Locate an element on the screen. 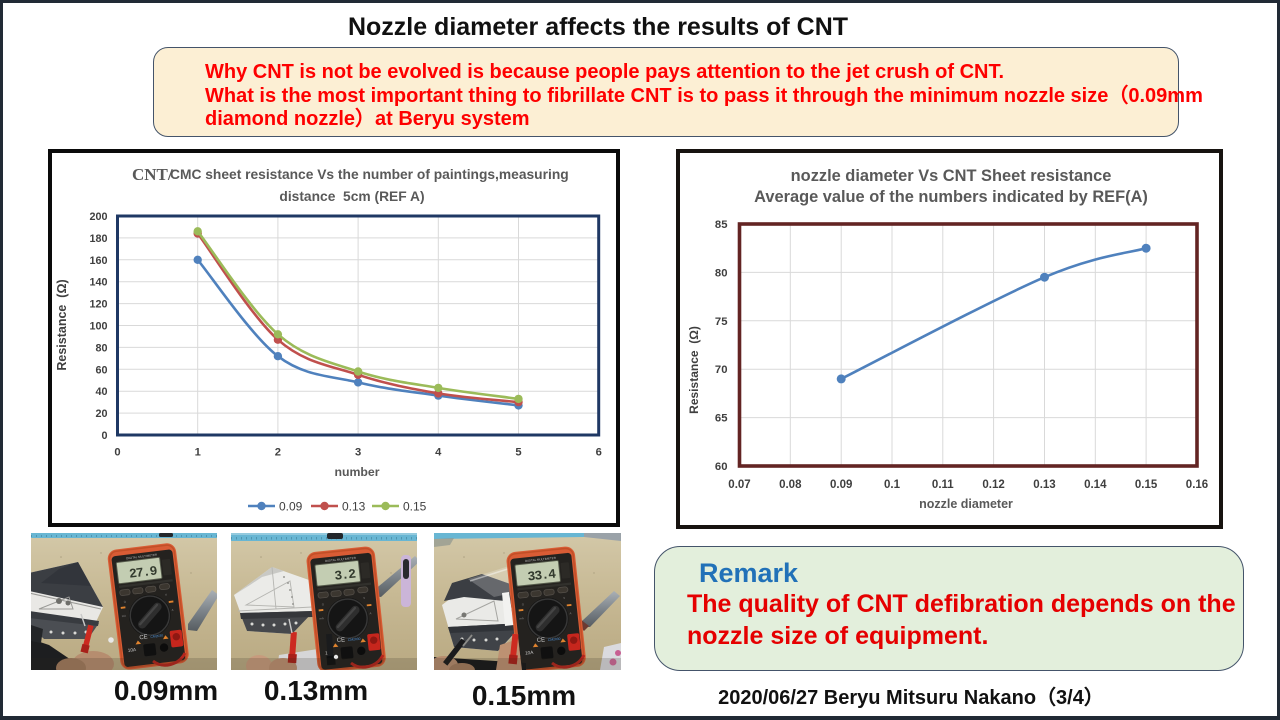 This screenshot has width=1280, height=720. svg-text: CNT/ is located at coordinates (152, 174).